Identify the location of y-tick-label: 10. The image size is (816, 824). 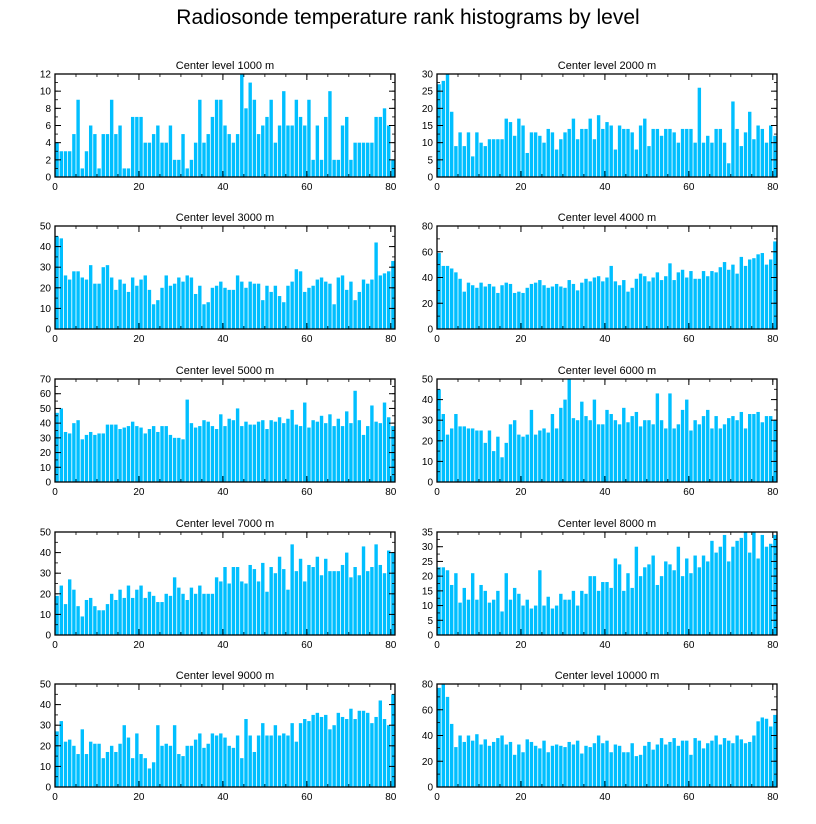
(46, 767).